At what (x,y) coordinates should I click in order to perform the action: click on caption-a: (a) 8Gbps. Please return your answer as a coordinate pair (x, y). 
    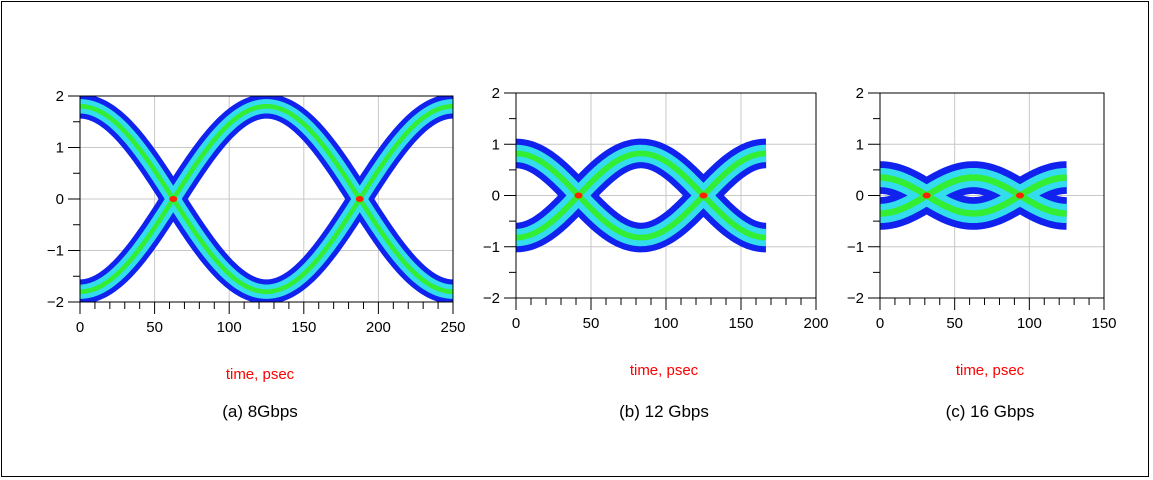
    Looking at the image, I should click on (260, 411).